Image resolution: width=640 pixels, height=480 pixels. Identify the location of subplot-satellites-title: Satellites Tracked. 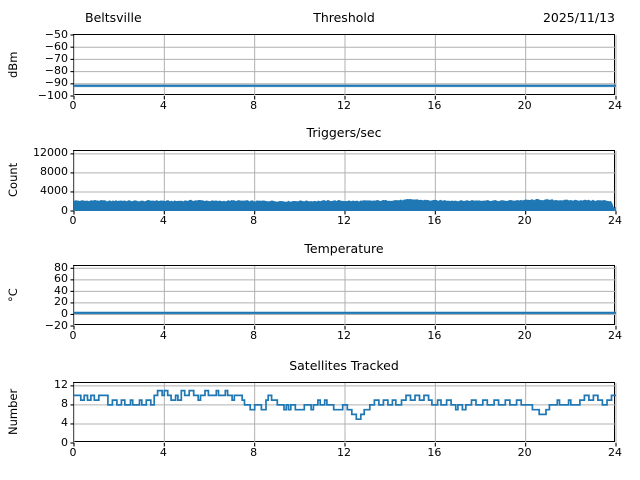
(344, 365).